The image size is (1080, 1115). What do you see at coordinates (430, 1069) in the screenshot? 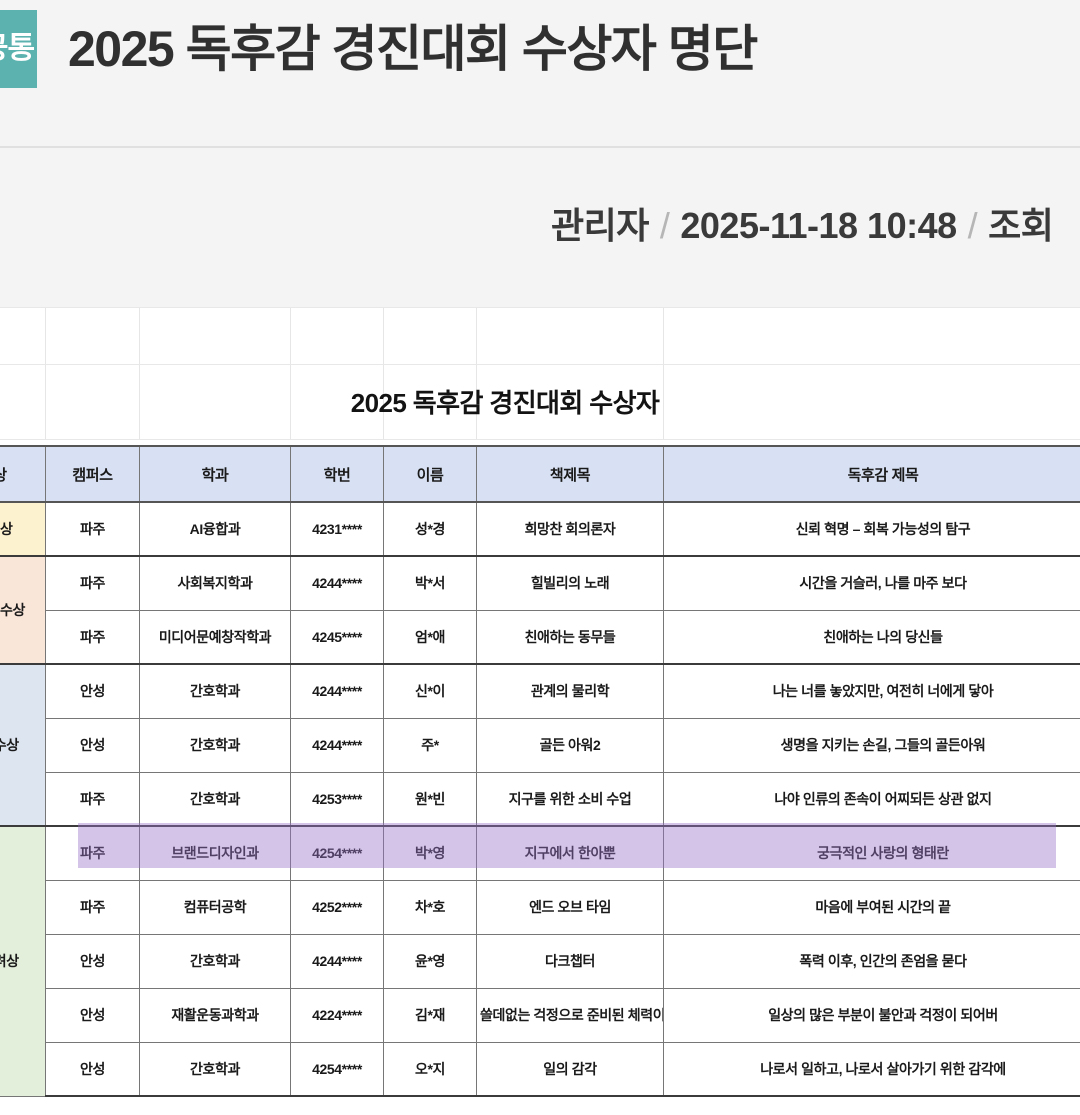
I see `cell-name: 오*지` at bounding box center [430, 1069].